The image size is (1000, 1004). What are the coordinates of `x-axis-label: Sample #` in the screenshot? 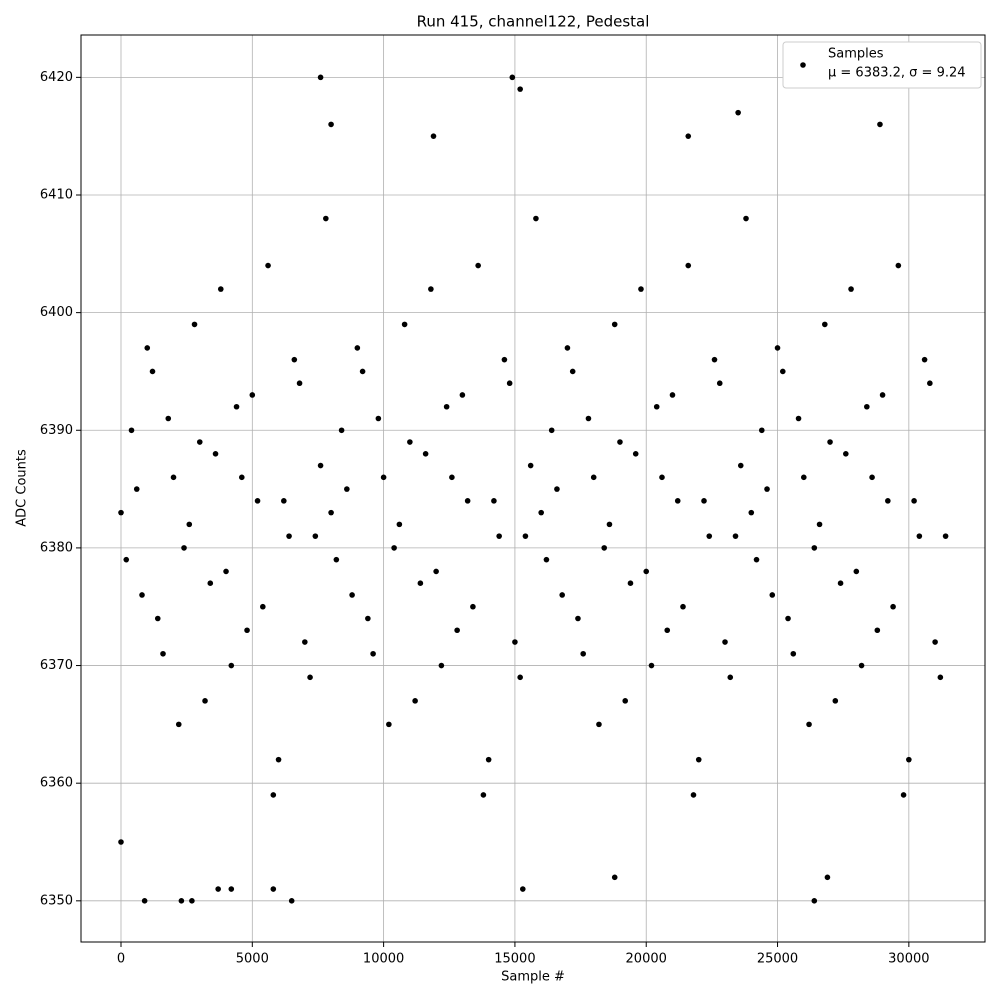 It's located at (533, 977).